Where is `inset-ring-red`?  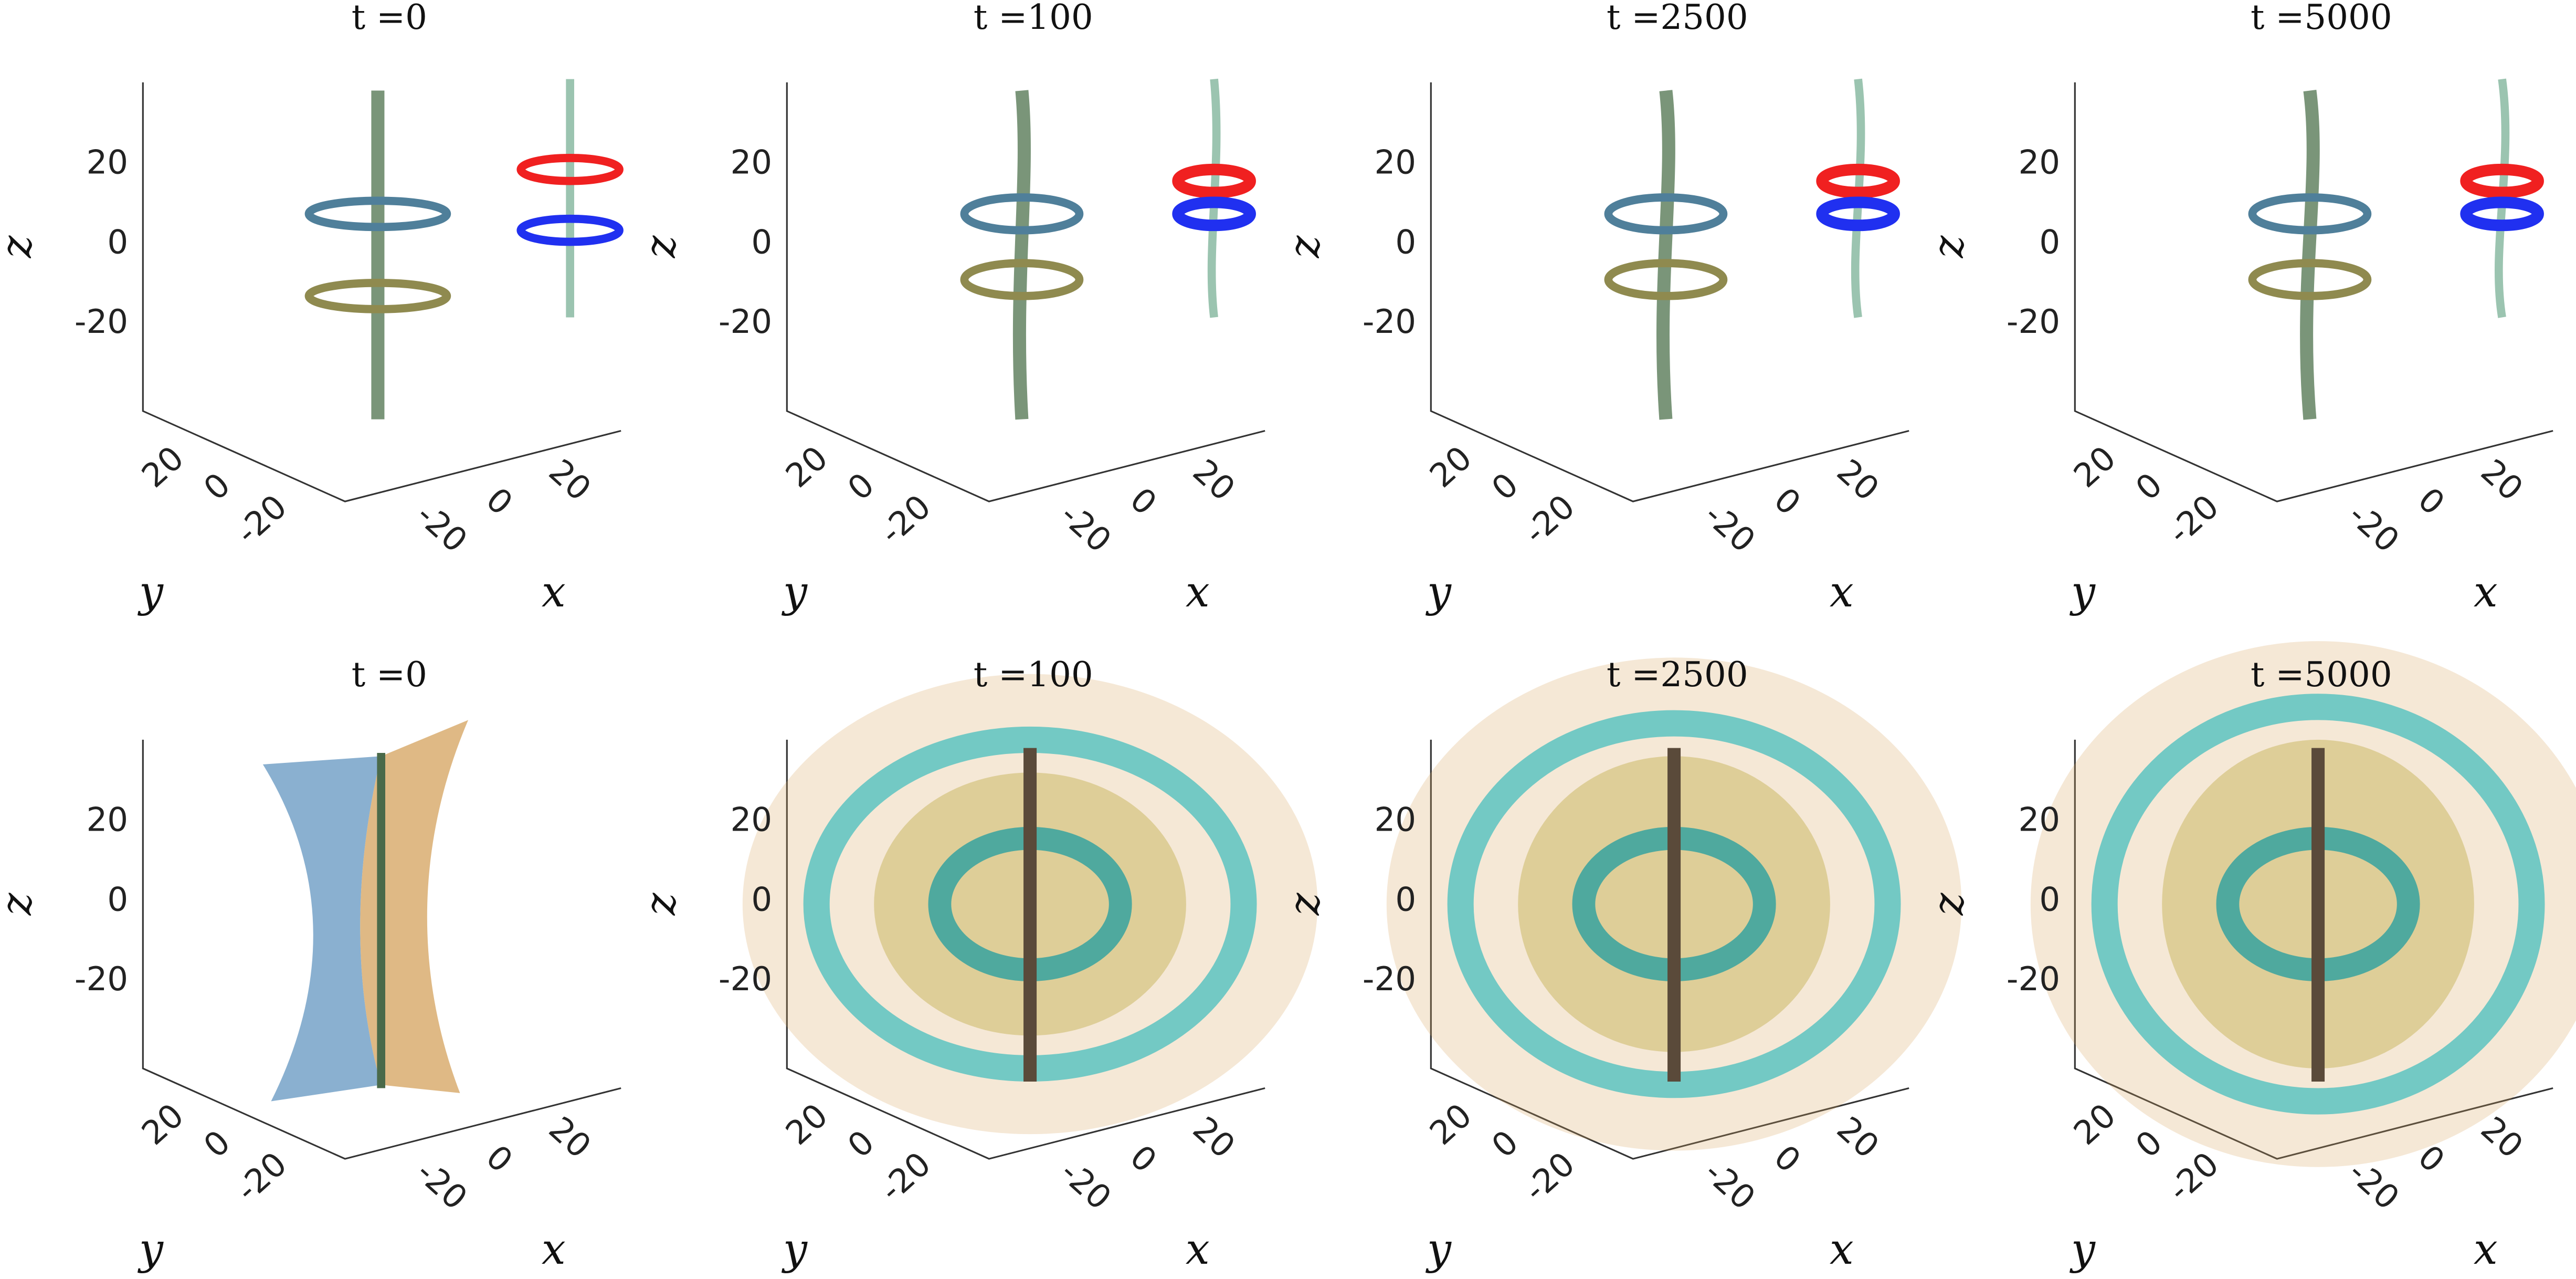
inset-ring-red is located at coordinates (2502, 180).